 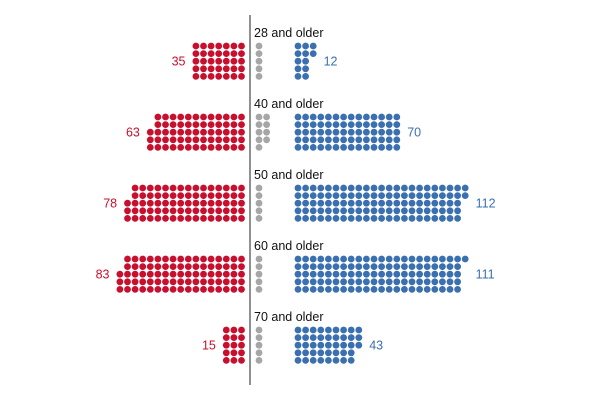 I want to click on count-label-left: 78, so click(x=110, y=204).